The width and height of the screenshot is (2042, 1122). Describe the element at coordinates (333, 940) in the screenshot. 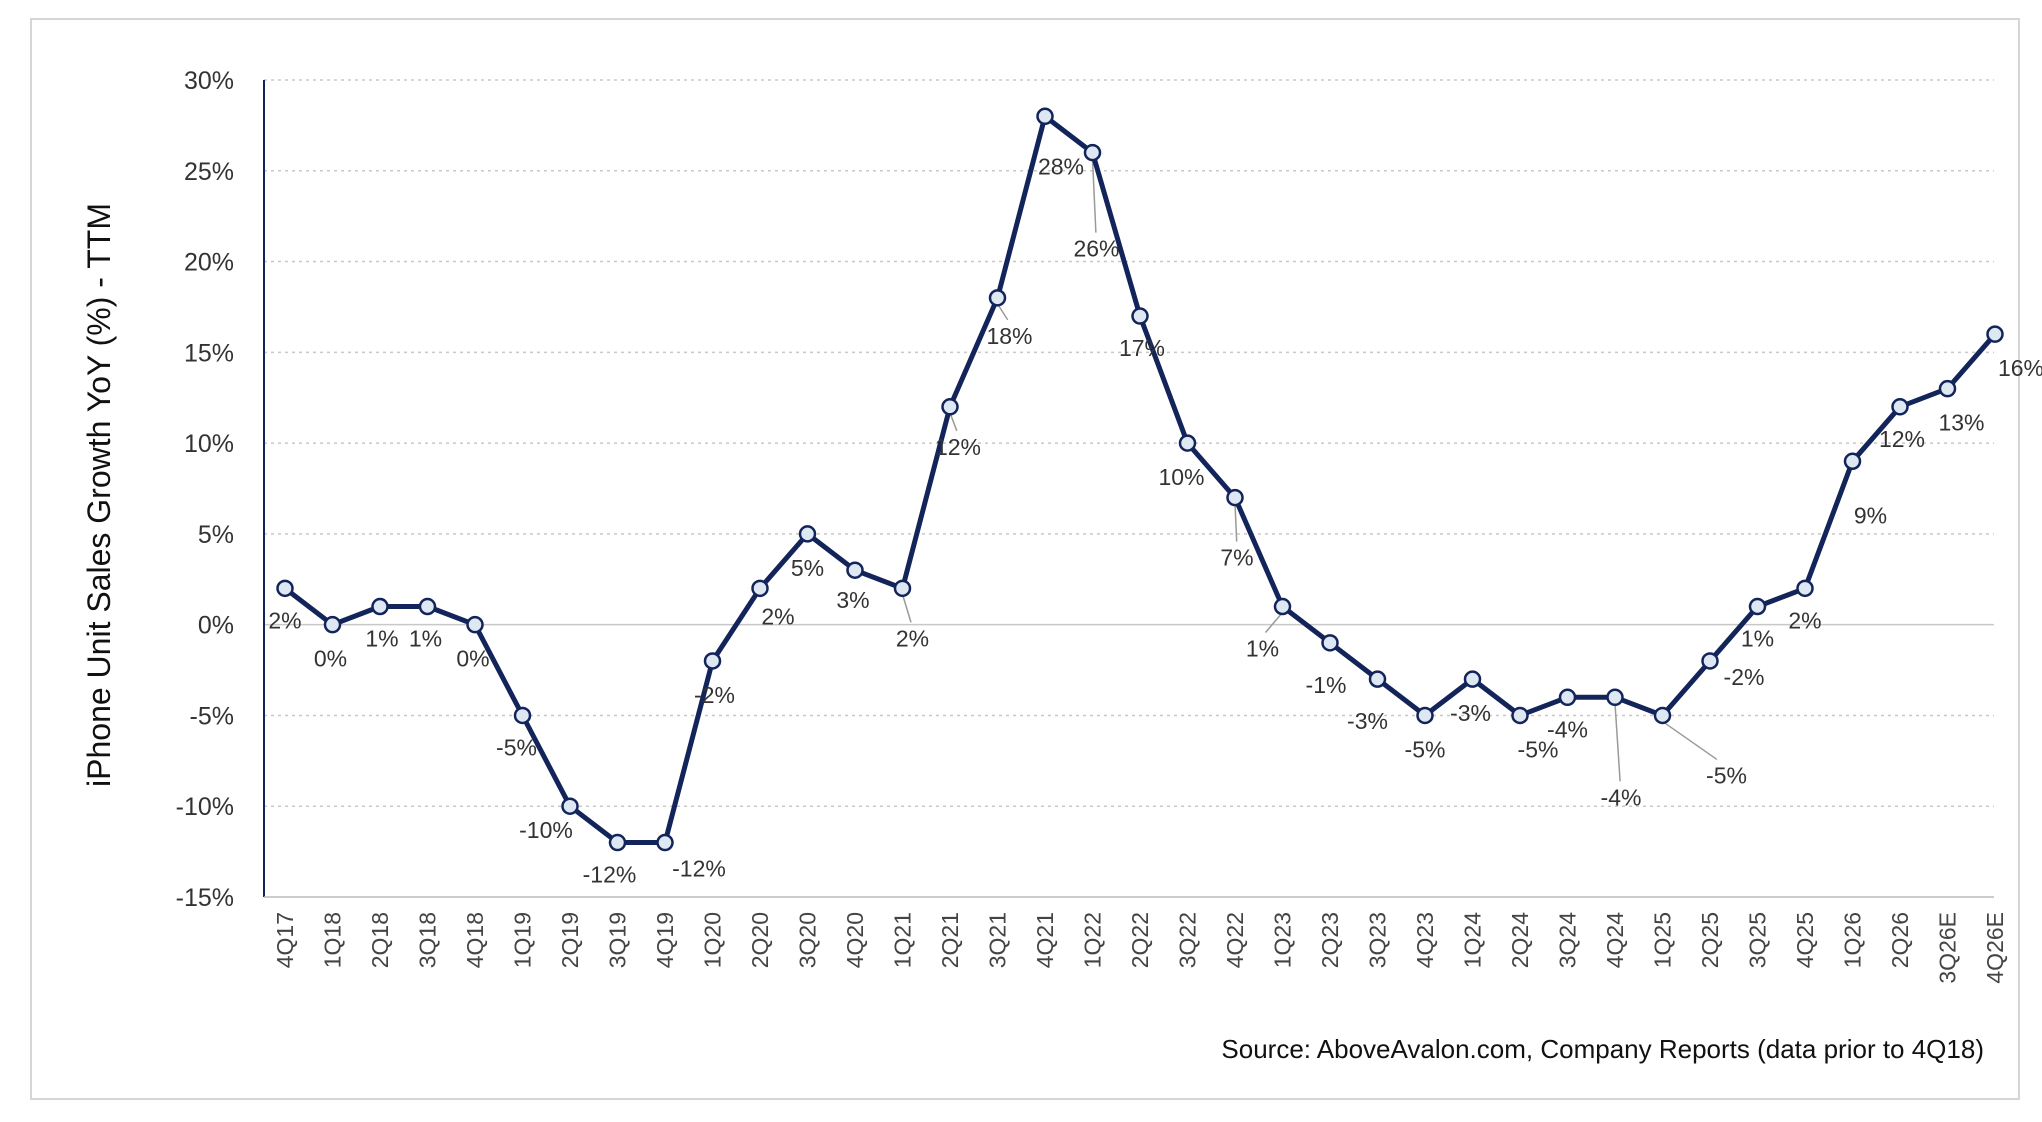

I see `x-tick-label: 1Q18` at that location.